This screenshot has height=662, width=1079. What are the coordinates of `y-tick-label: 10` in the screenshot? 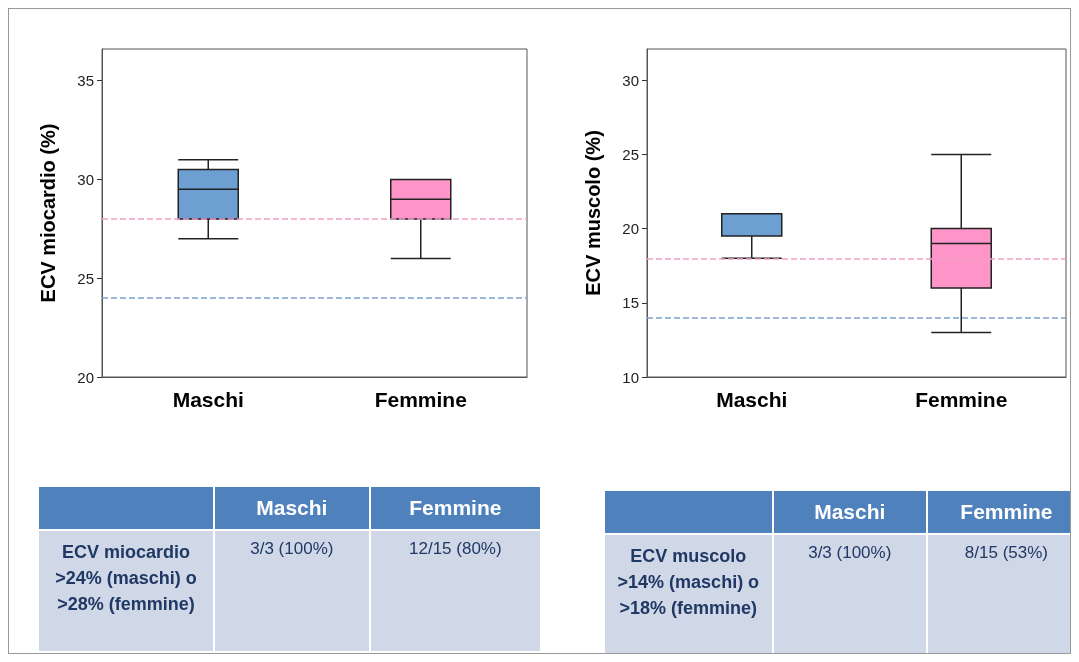 It's located at (630, 377).